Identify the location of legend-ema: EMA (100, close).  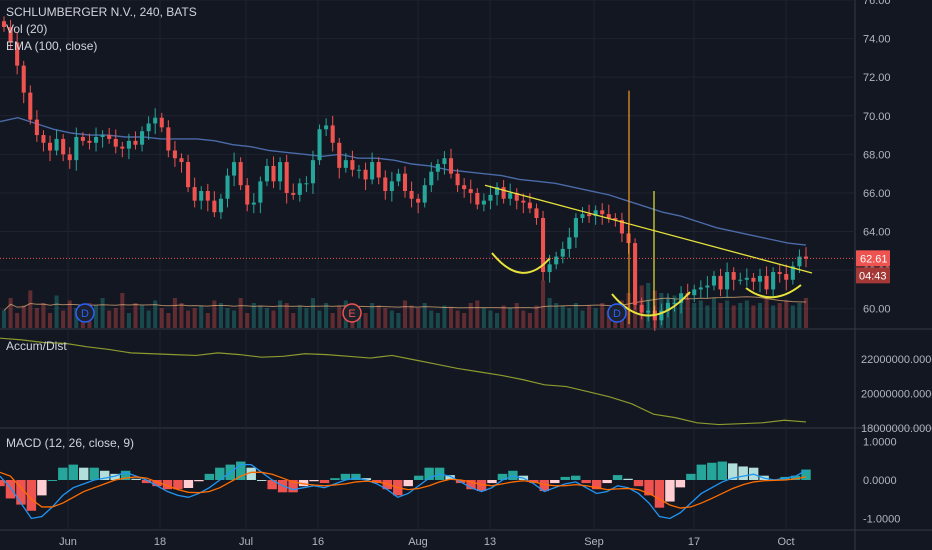
(52, 46).